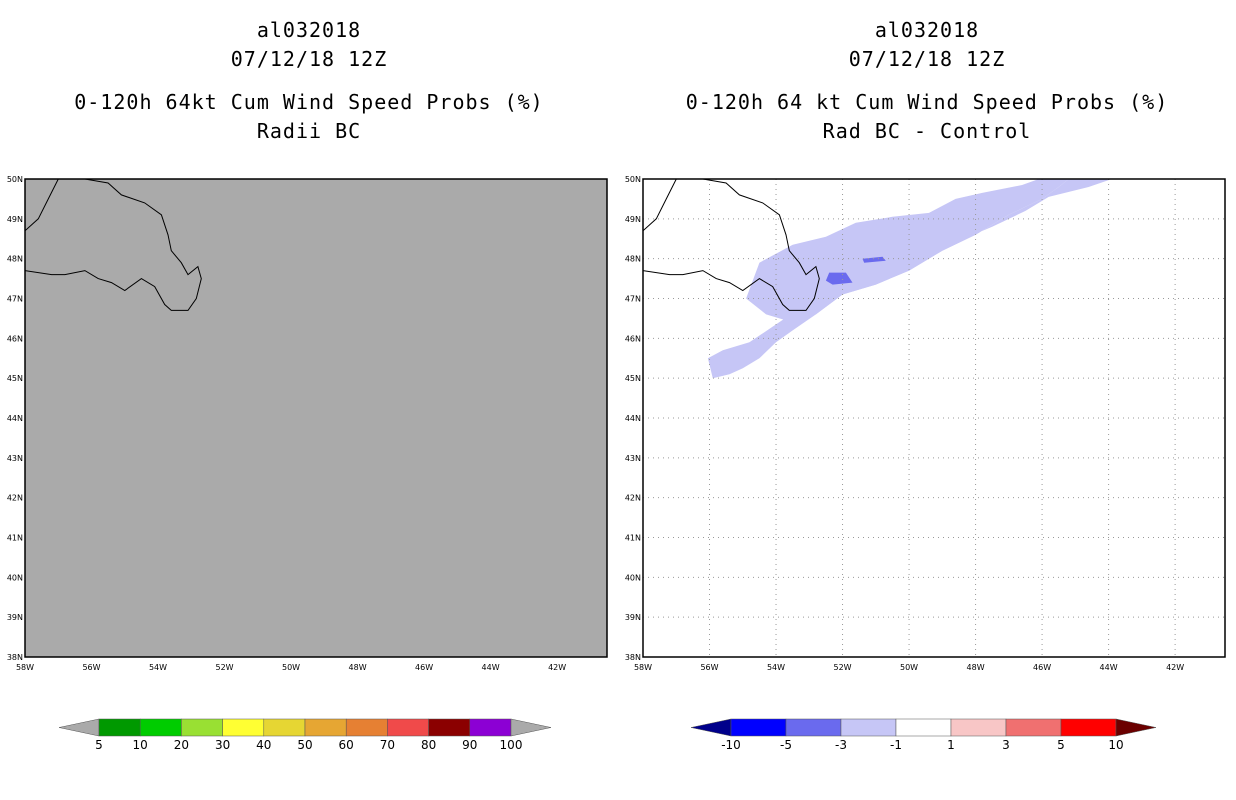  Describe the element at coordinates (633, 657) in the screenshot. I see `right-lat-label-12: 38N` at that location.